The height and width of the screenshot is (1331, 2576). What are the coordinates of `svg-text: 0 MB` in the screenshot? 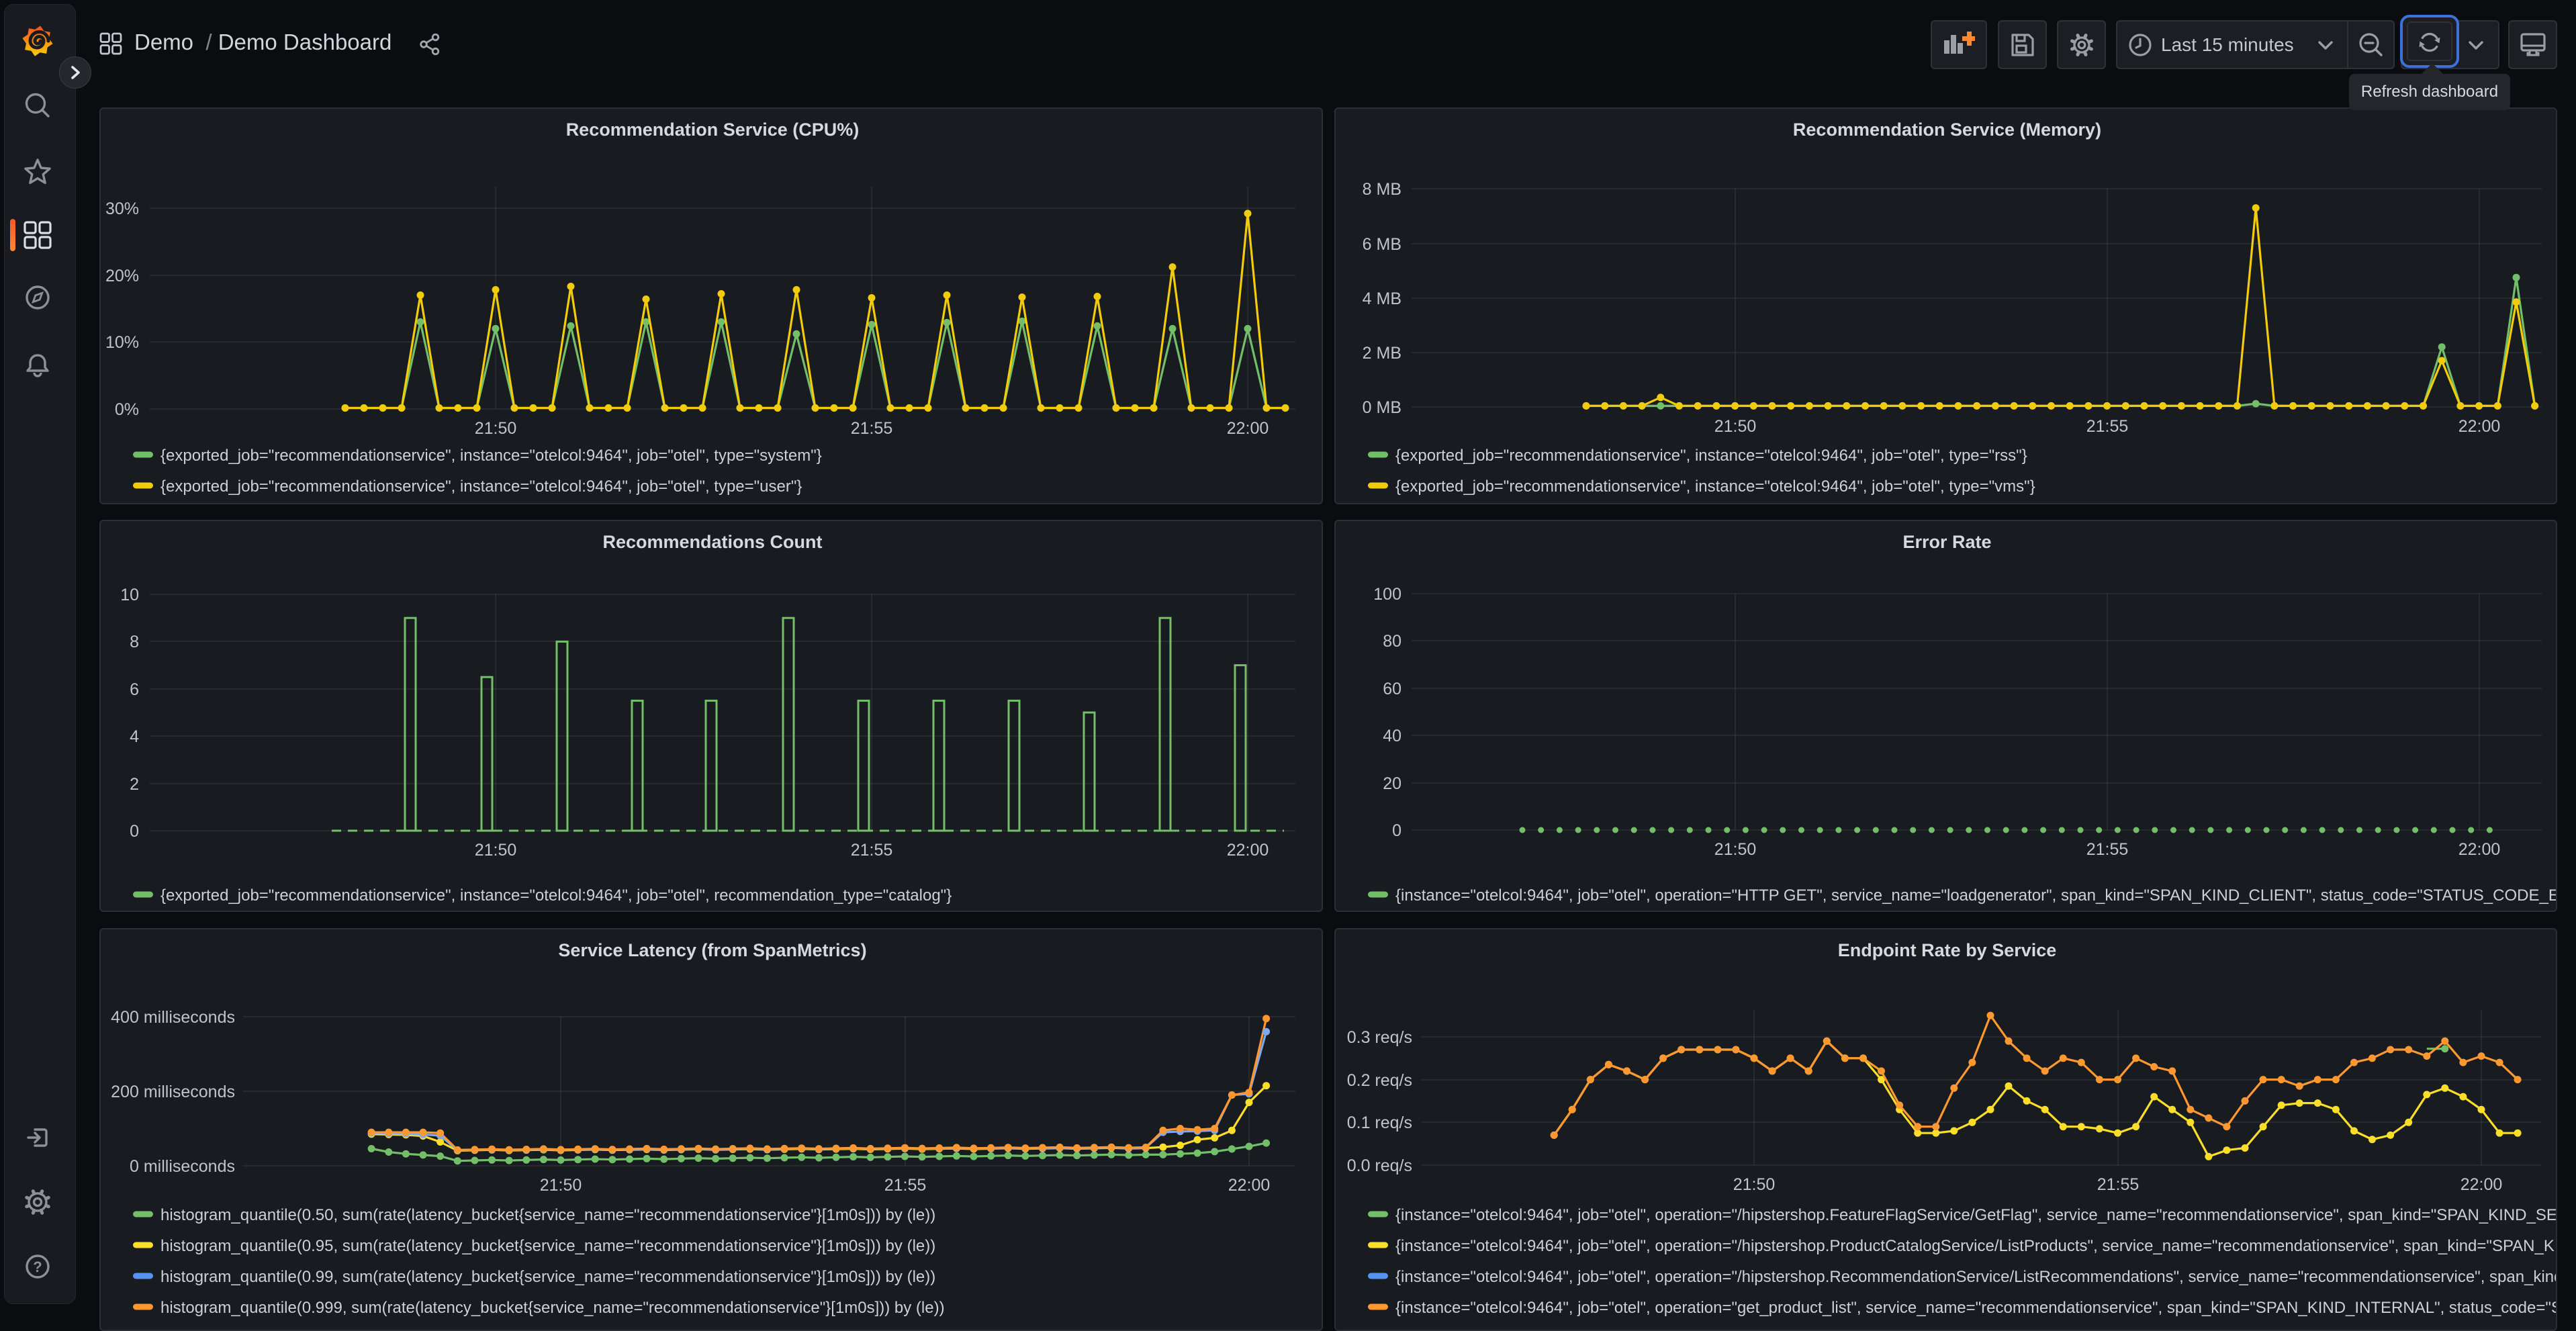 It's located at (1382, 408).